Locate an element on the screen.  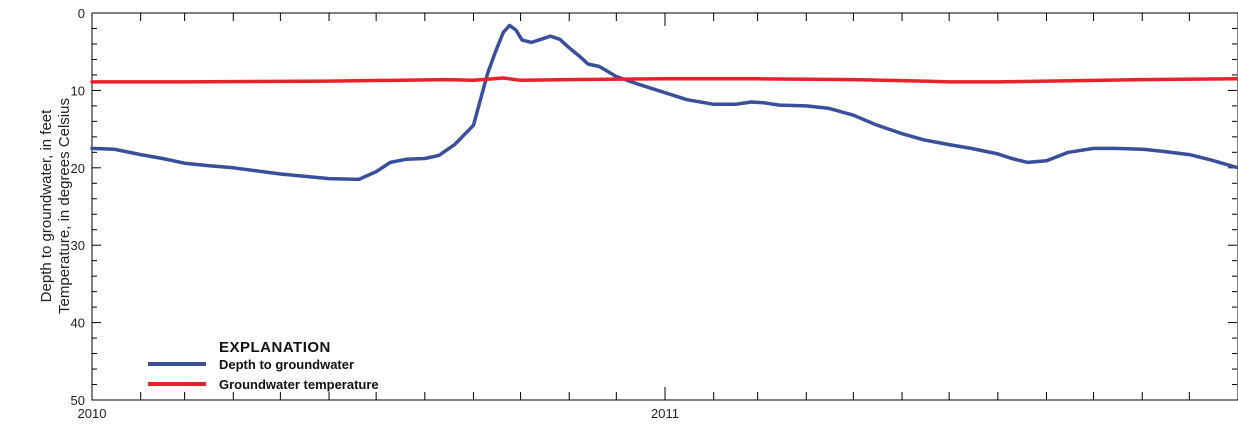
x-tick-label: 2011 is located at coordinates (665, 413).